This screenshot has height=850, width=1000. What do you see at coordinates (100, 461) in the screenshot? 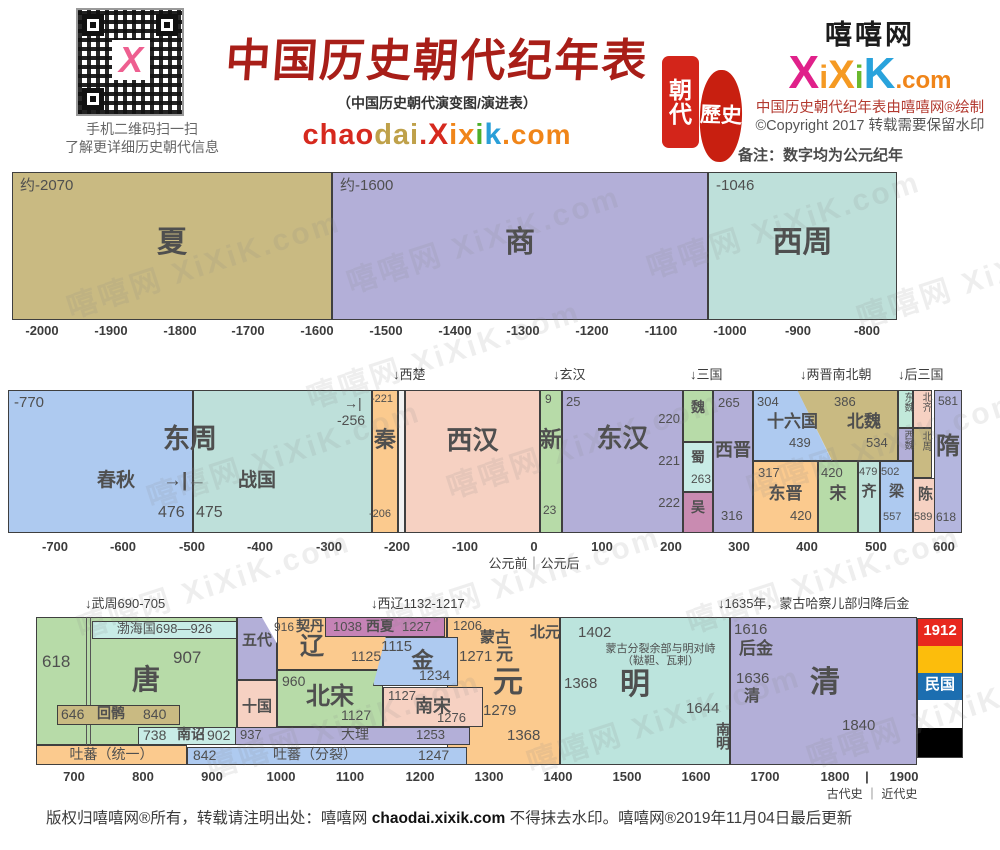
I see `block-chunqiu` at bounding box center [100, 461].